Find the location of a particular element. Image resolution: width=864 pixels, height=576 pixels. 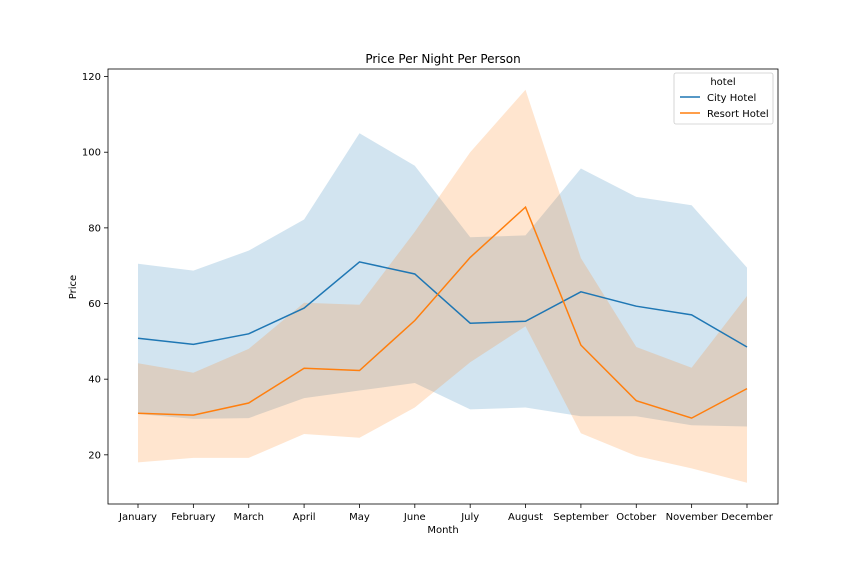

y-tick-label: 20 is located at coordinates (94, 455).